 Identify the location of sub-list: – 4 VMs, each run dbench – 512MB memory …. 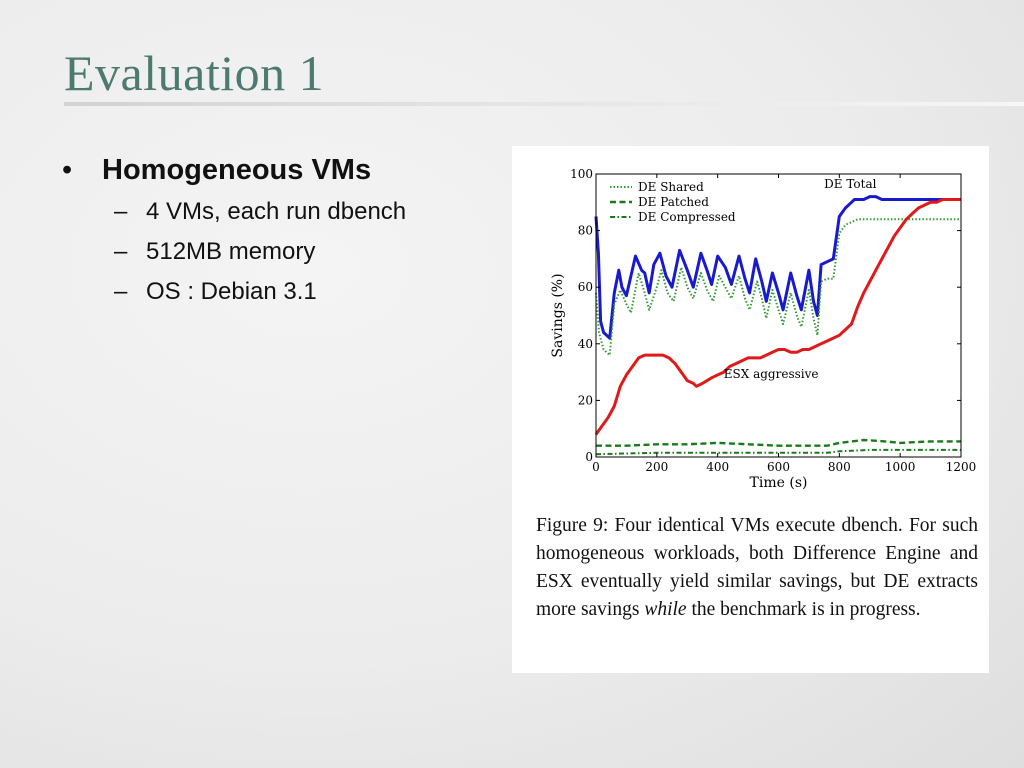
(282, 252).